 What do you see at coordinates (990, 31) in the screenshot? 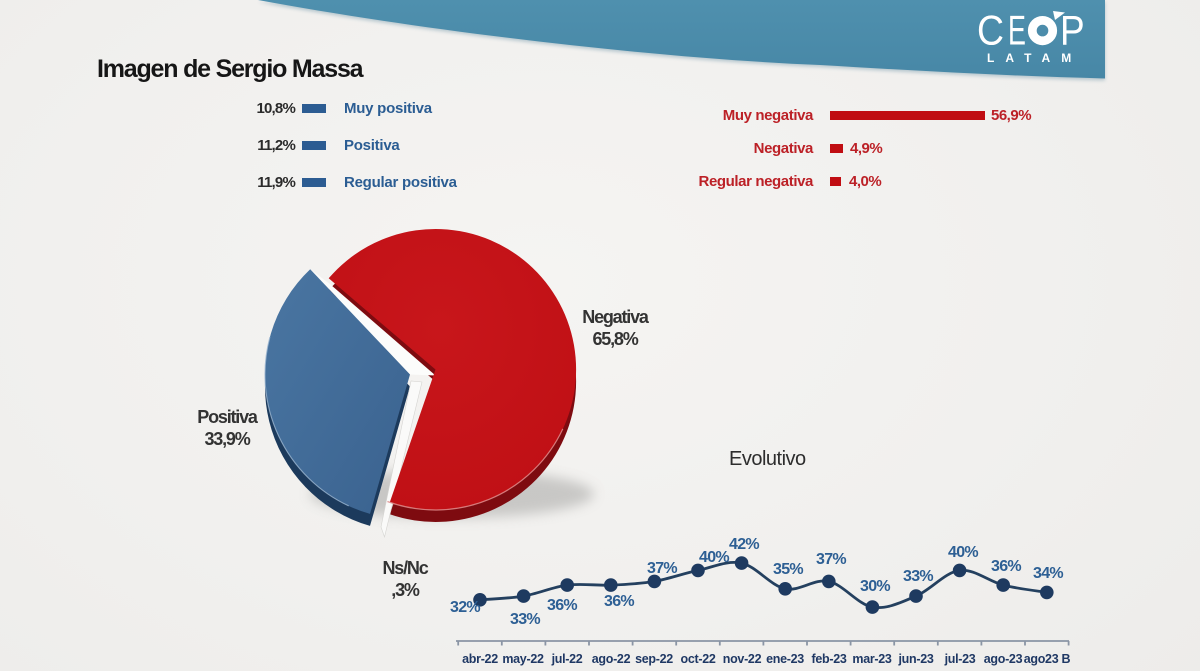
I see `svg-text: C` at bounding box center [990, 31].